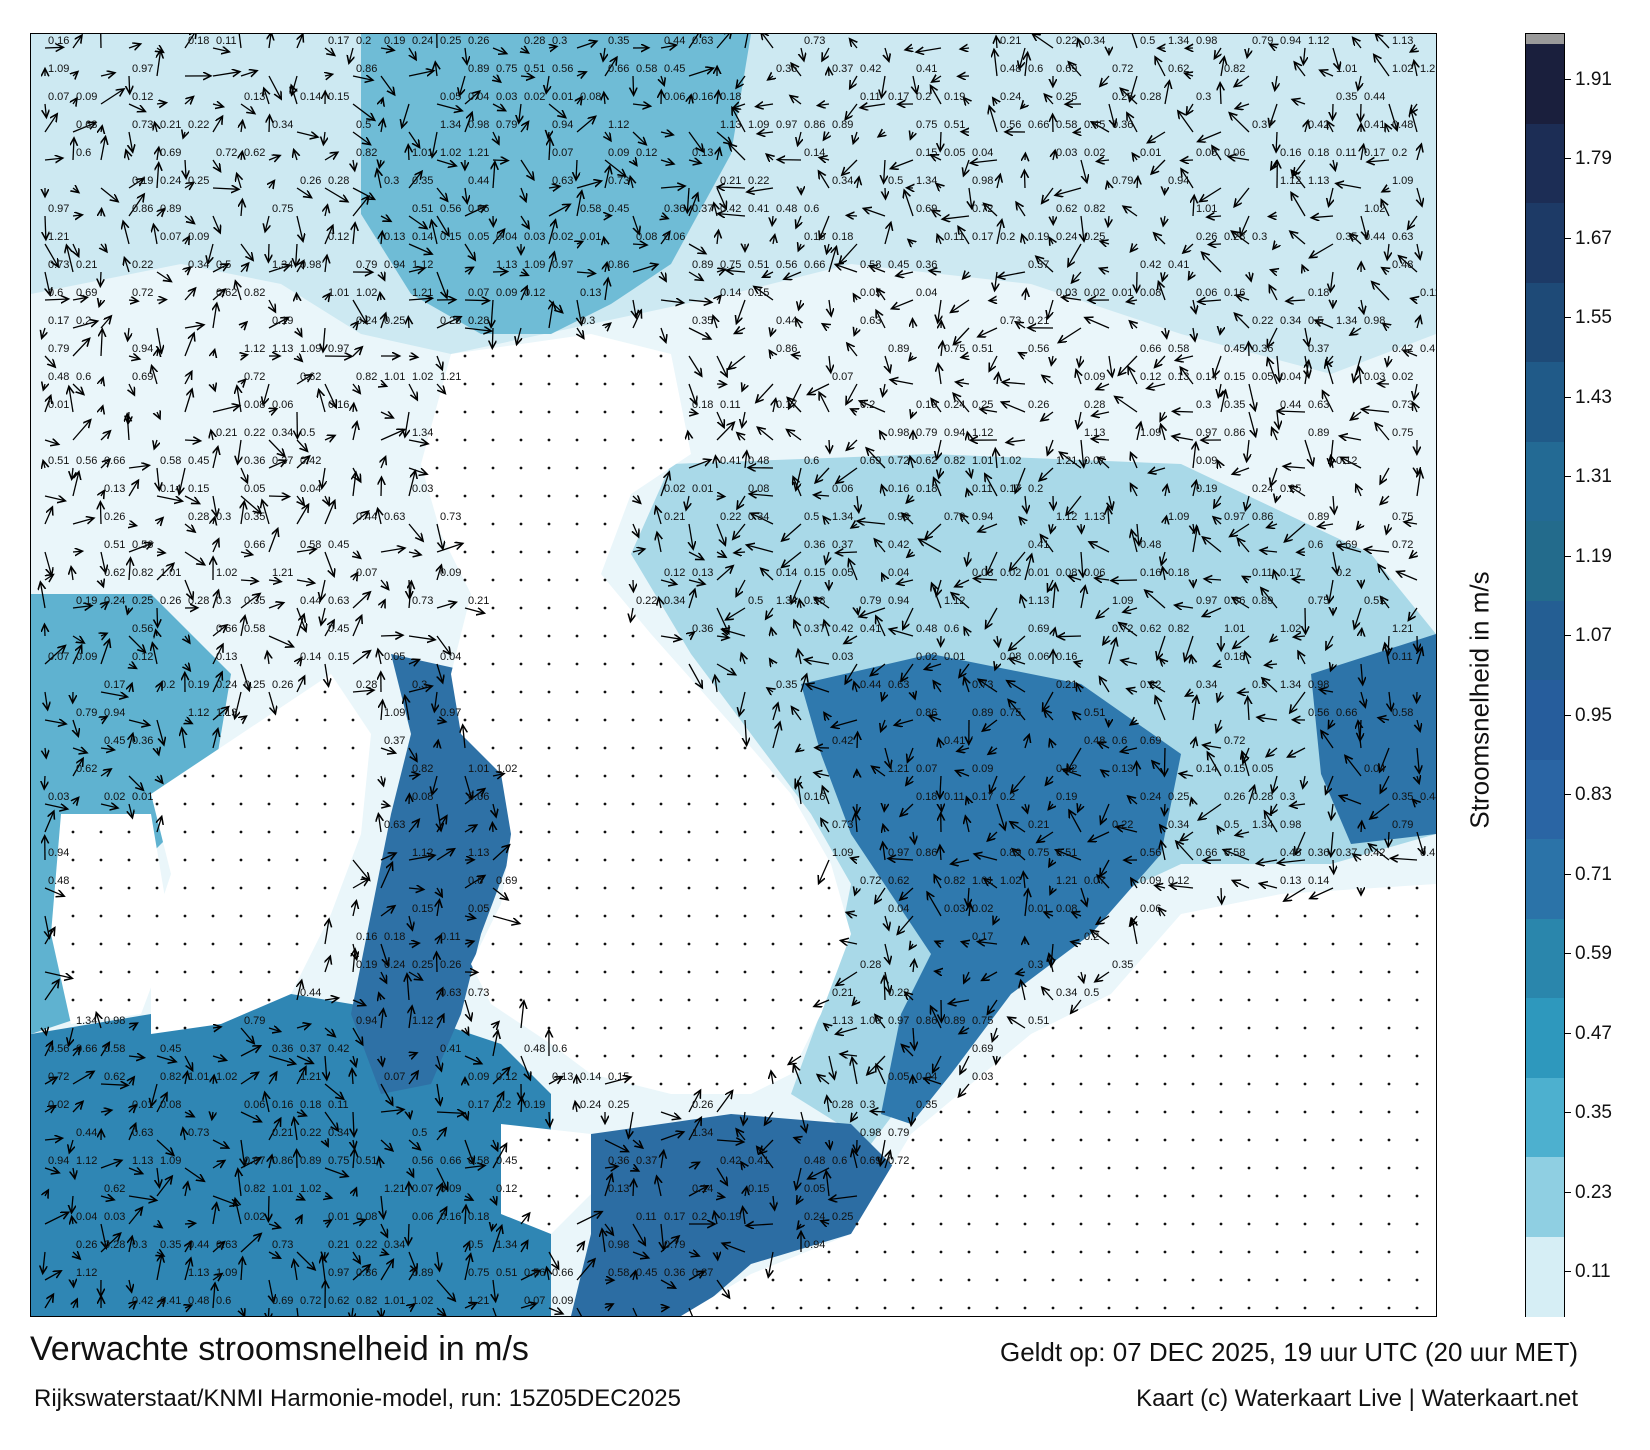 The height and width of the screenshot is (1450, 1650). I want to click on colorbar-tick-label: 0.59, so click(1593, 954).